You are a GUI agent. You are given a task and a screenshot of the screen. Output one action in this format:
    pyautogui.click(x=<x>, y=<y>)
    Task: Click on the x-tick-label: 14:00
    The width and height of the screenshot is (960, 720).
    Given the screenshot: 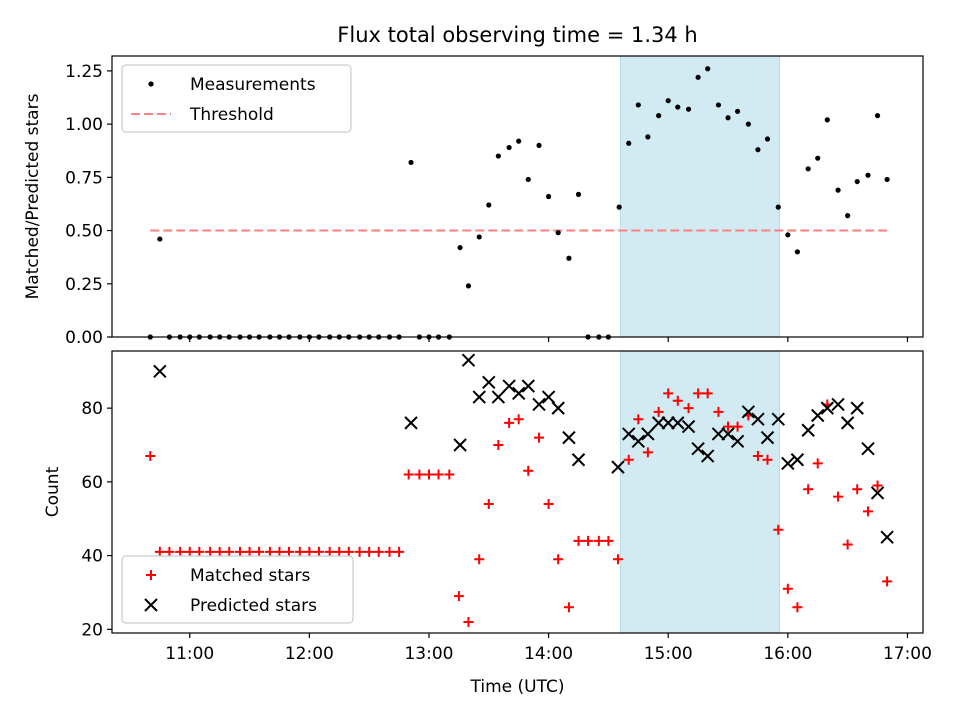 What is the action you would take?
    pyautogui.click(x=548, y=654)
    